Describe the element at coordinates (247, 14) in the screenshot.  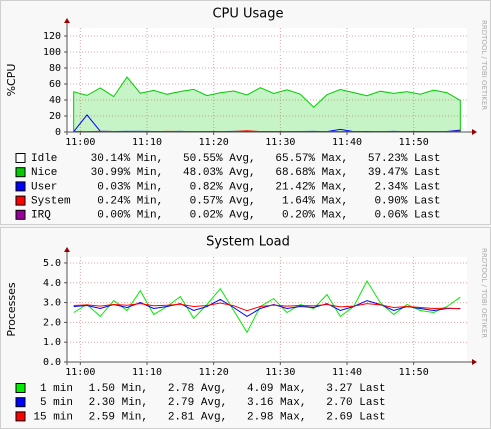
I see `chart-title: CPU Usage` at that location.